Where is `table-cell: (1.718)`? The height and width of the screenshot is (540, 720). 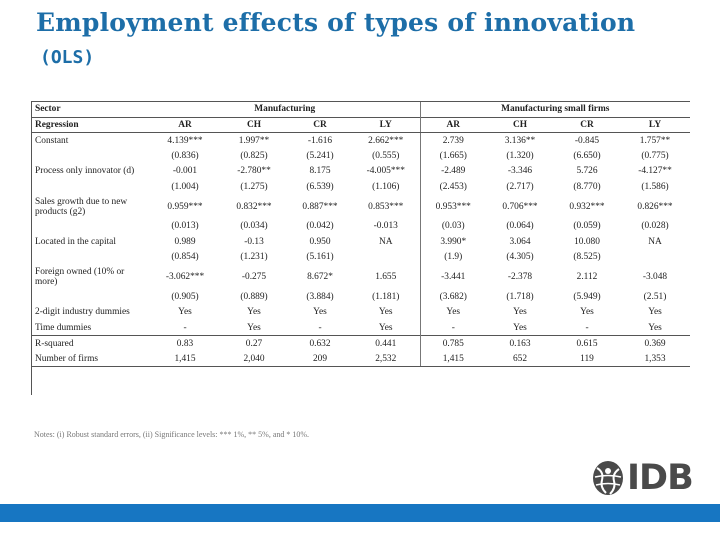
table-cell: (1.718) is located at coordinates (520, 296).